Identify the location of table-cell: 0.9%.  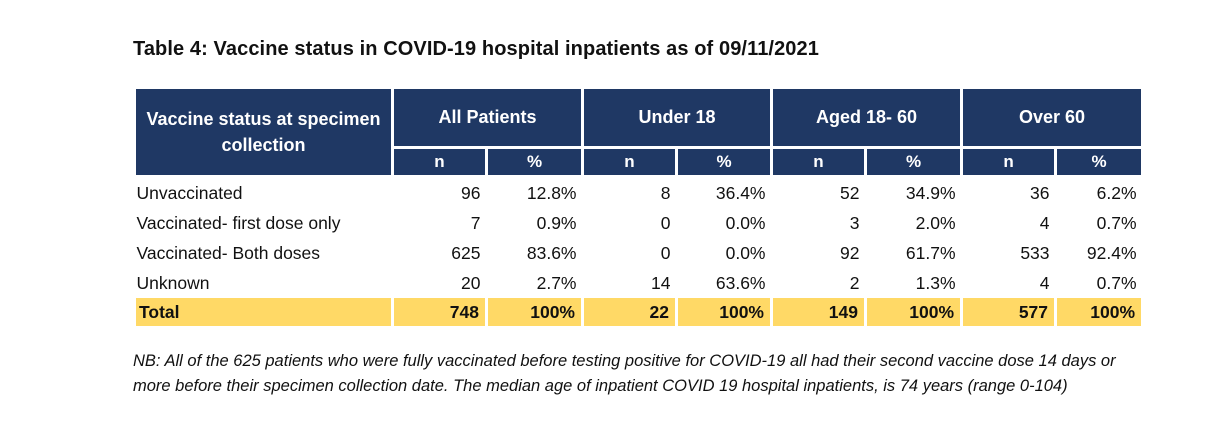
(556, 222).